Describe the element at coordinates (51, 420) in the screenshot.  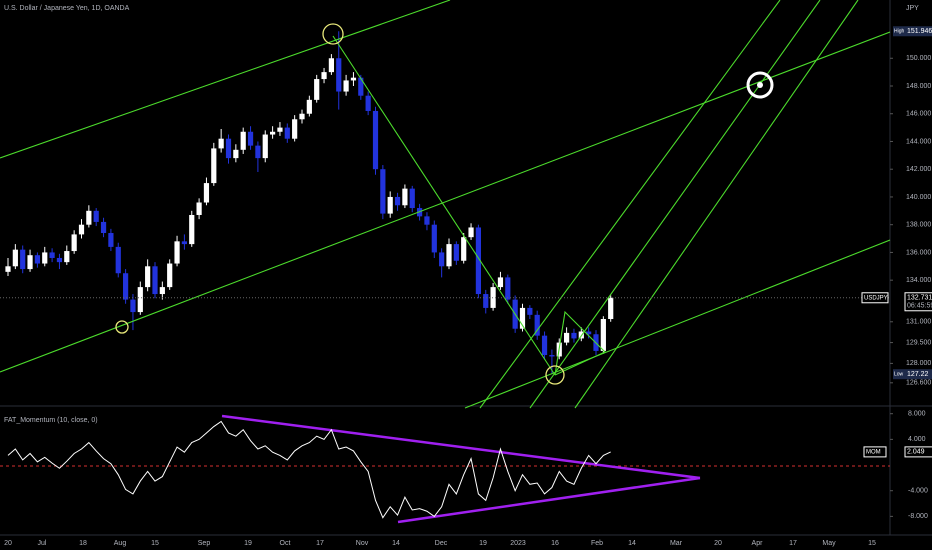
I see `indicator-title: FAT_Momentum (10, close, 0)` at that location.